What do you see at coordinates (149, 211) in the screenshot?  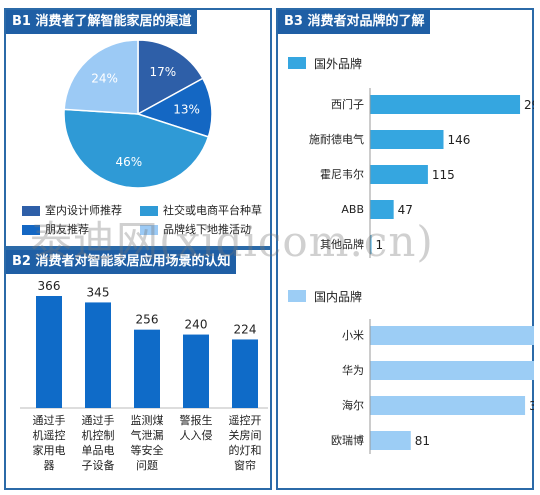 I see `legend-swatch-social` at bounding box center [149, 211].